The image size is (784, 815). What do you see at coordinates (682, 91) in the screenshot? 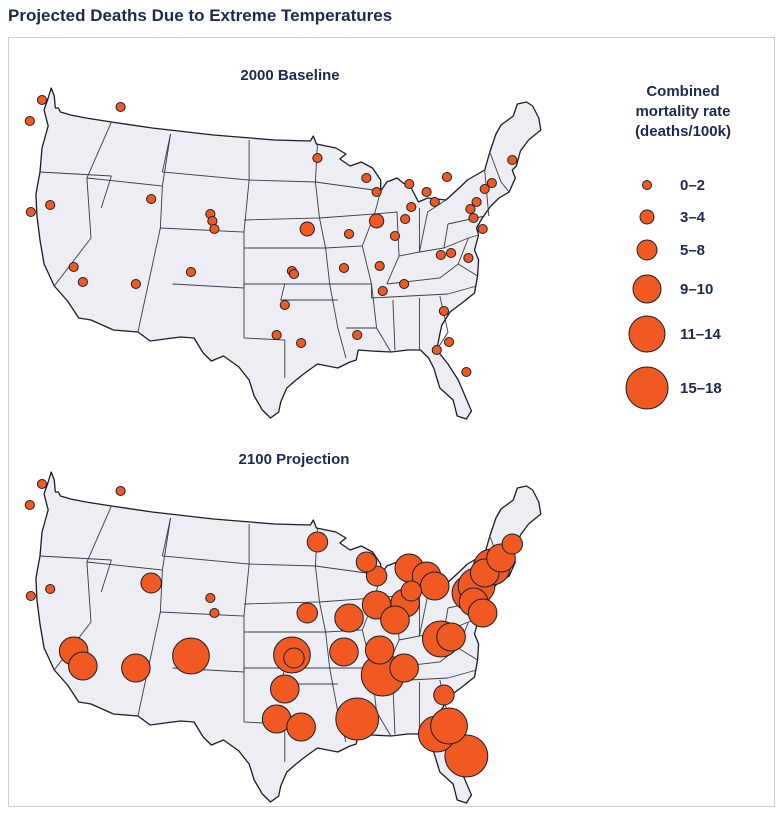
I see `legend-title-line-1: Combined` at bounding box center [682, 91].